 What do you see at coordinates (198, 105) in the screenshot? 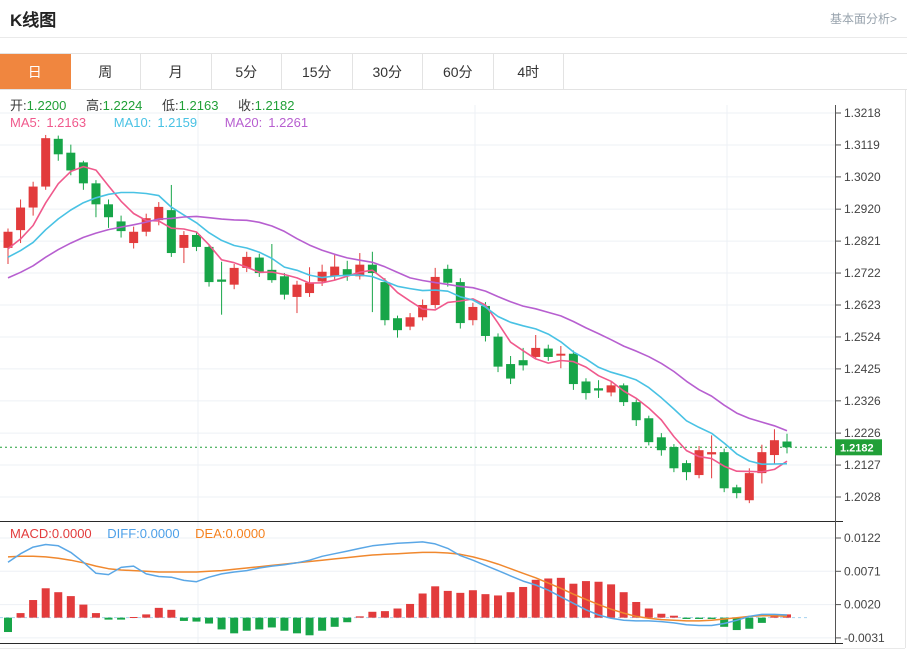
I see `low-value: 1.2163` at bounding box center [198, 105].